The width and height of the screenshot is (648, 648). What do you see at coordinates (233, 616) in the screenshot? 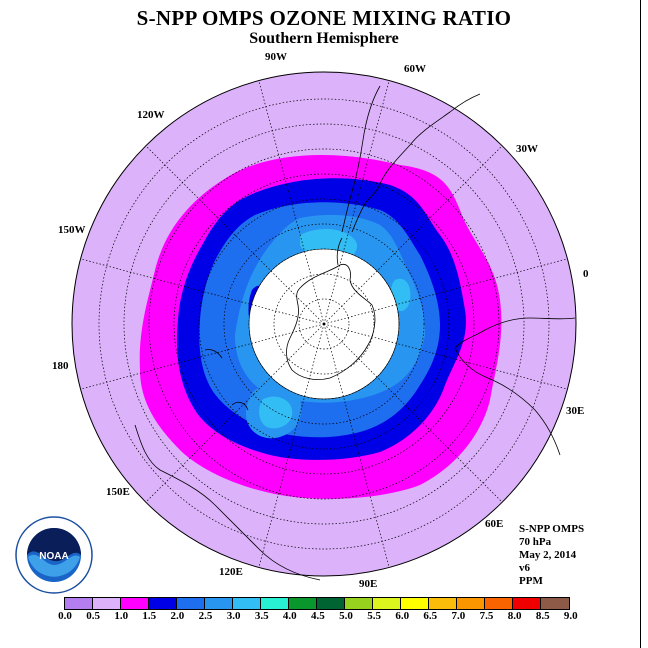
I see `colorbar-tick-label: 3.0` at bounding box center [233, 616].